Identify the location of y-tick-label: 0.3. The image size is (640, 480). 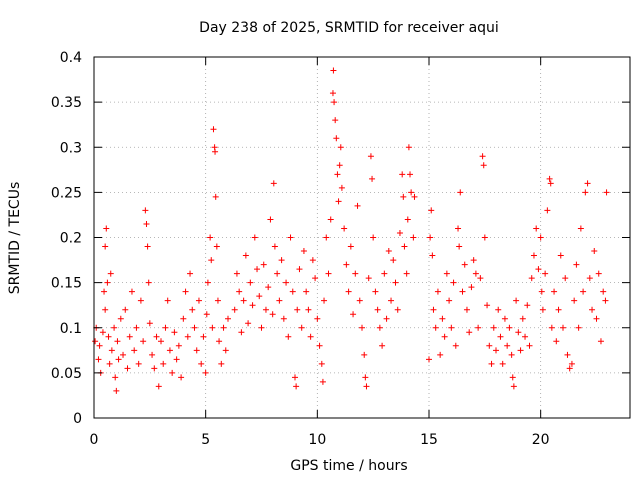
(71, 148).